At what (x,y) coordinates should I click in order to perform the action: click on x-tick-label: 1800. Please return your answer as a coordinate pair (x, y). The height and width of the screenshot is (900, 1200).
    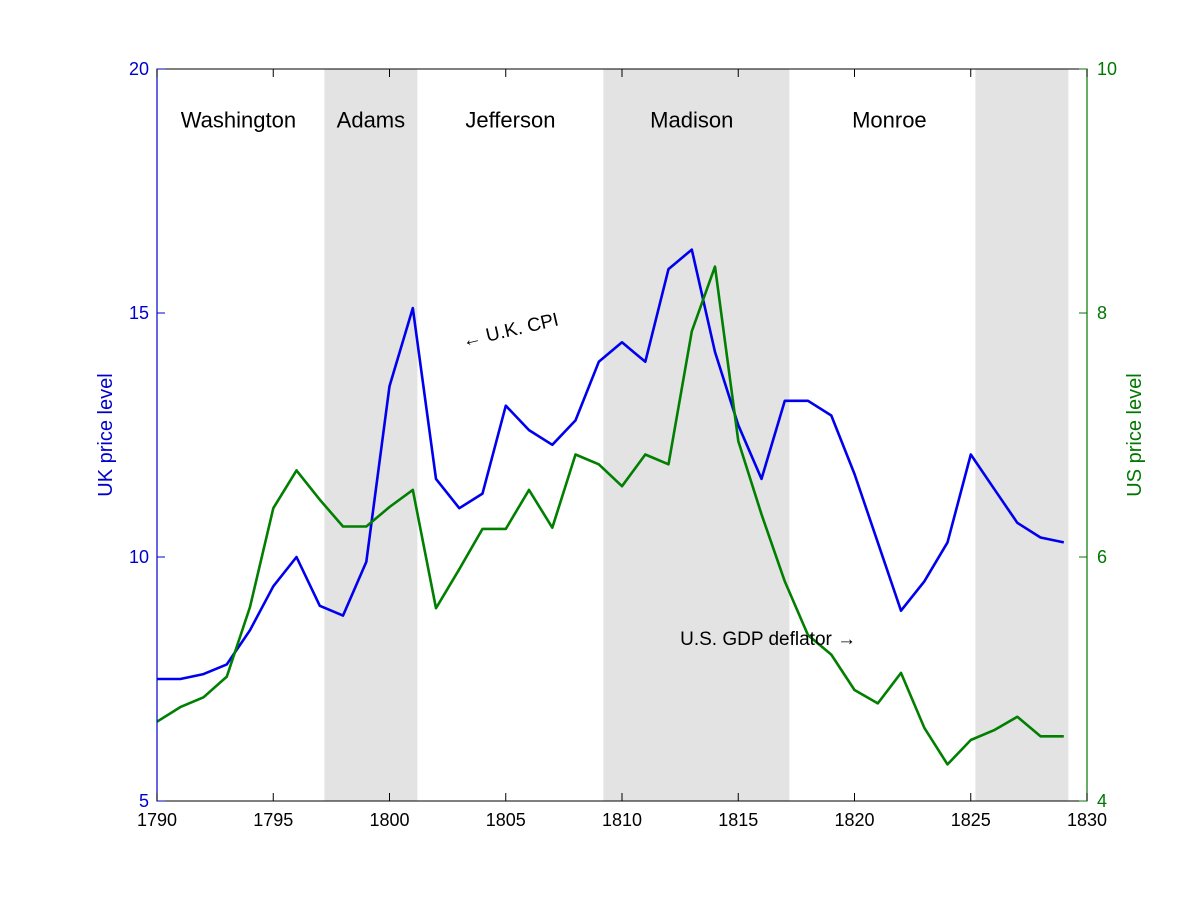
    Looking at the image, I should click on (389, 820).